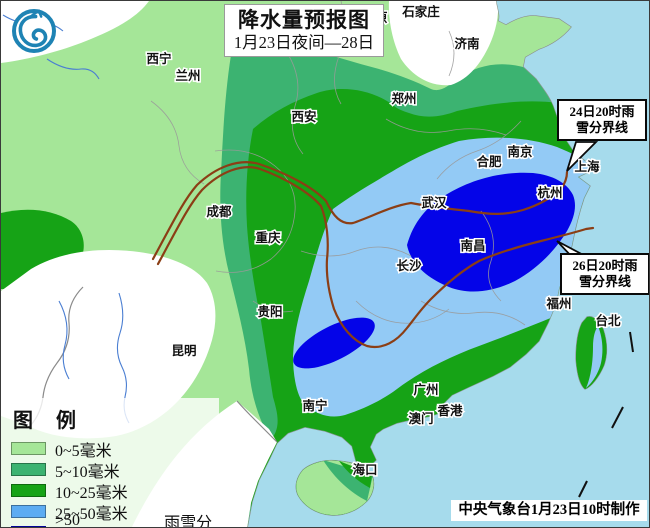 This screenshot has height=528, width=650. What do you see at coordinates (409, 265) in the screenshot?
I see `city-label-长沙: 长沙` at bounding box center [409, 265].